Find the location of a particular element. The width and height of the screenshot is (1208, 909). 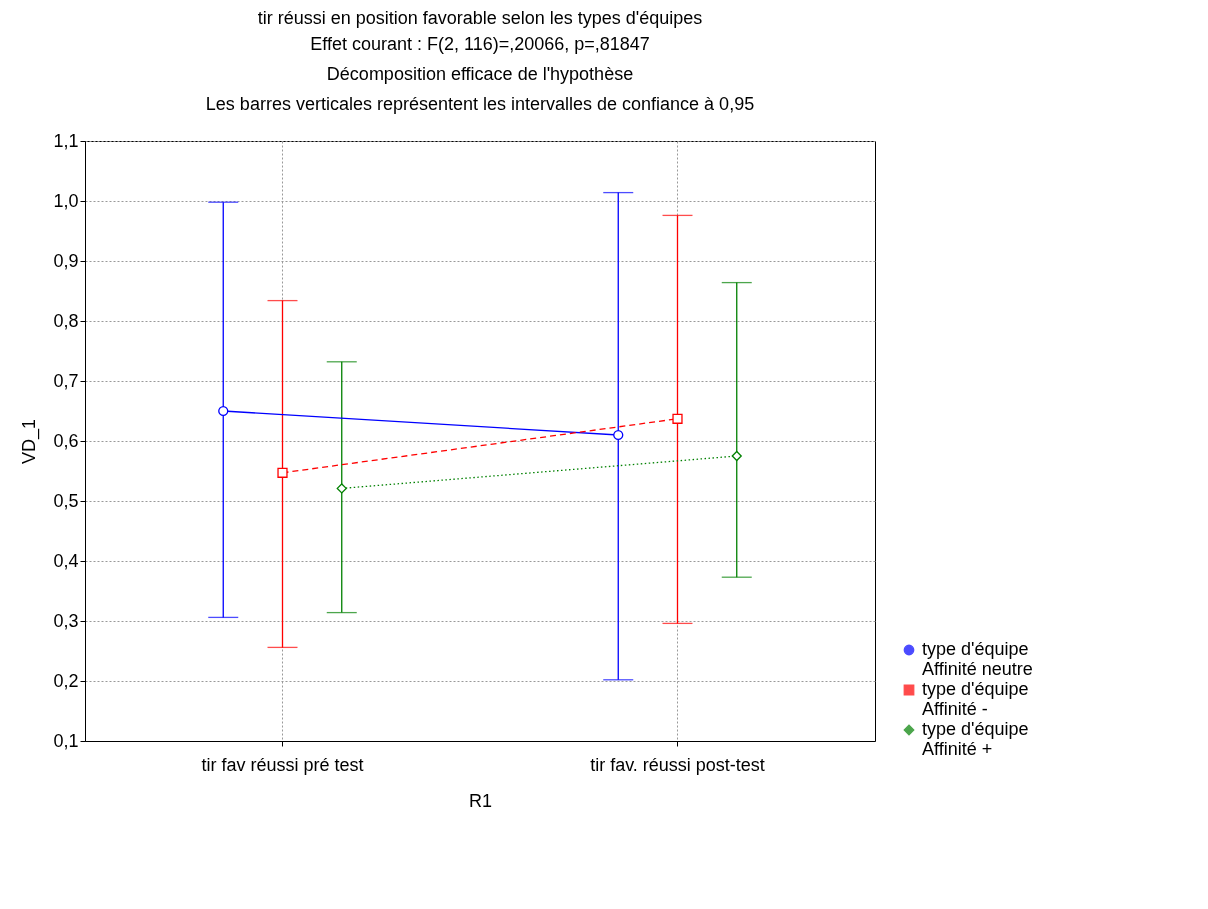

y-tick-label: 0,3 is located at coordinates (66, 620).